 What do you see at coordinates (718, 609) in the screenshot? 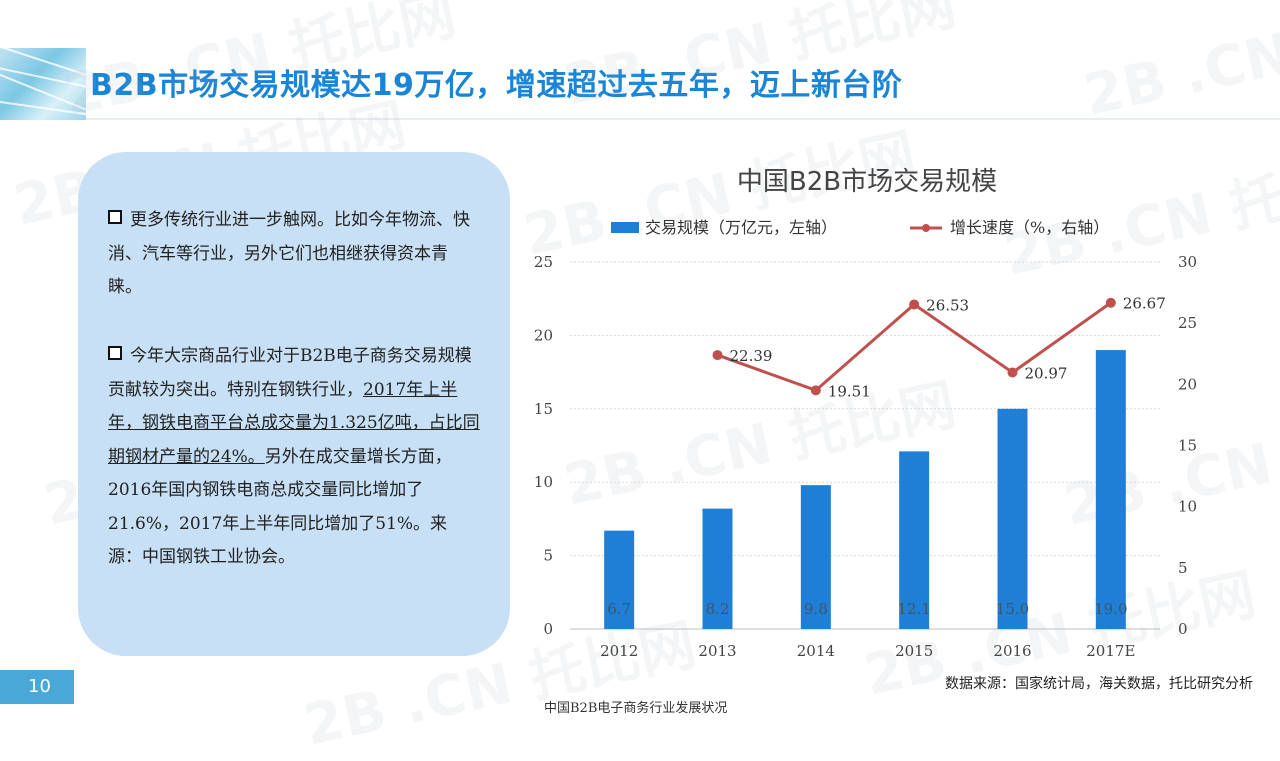
I see `bar-value-label: 8.2` at bounding box center [718, 609].